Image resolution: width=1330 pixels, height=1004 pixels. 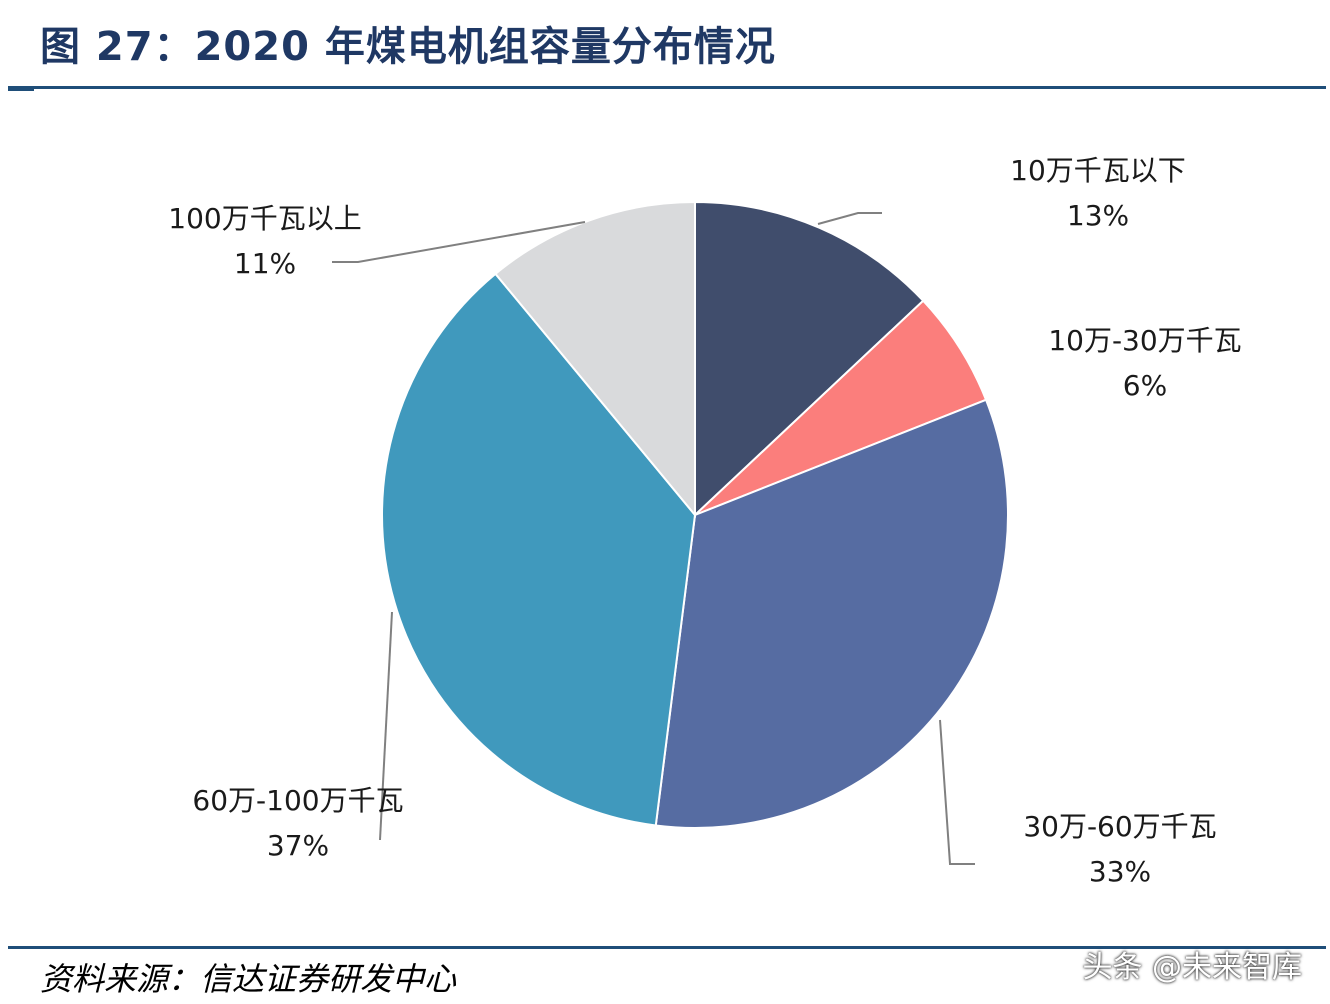 What do you see at coordinates (1144, 340) in the screenshot?
I see `slice-category-label: 10万-30万千瓦` at bounding box center [1144, 340].